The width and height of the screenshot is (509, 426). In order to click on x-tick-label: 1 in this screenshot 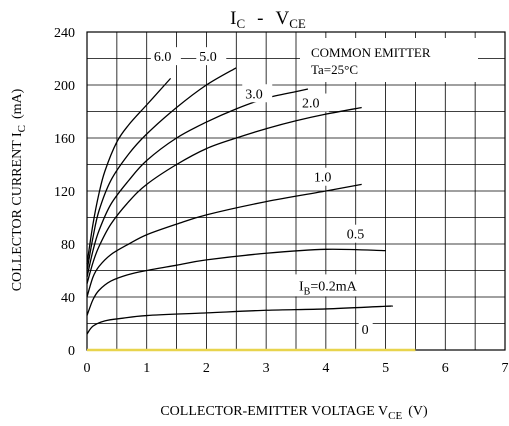, I will do `click(146, 368)`.